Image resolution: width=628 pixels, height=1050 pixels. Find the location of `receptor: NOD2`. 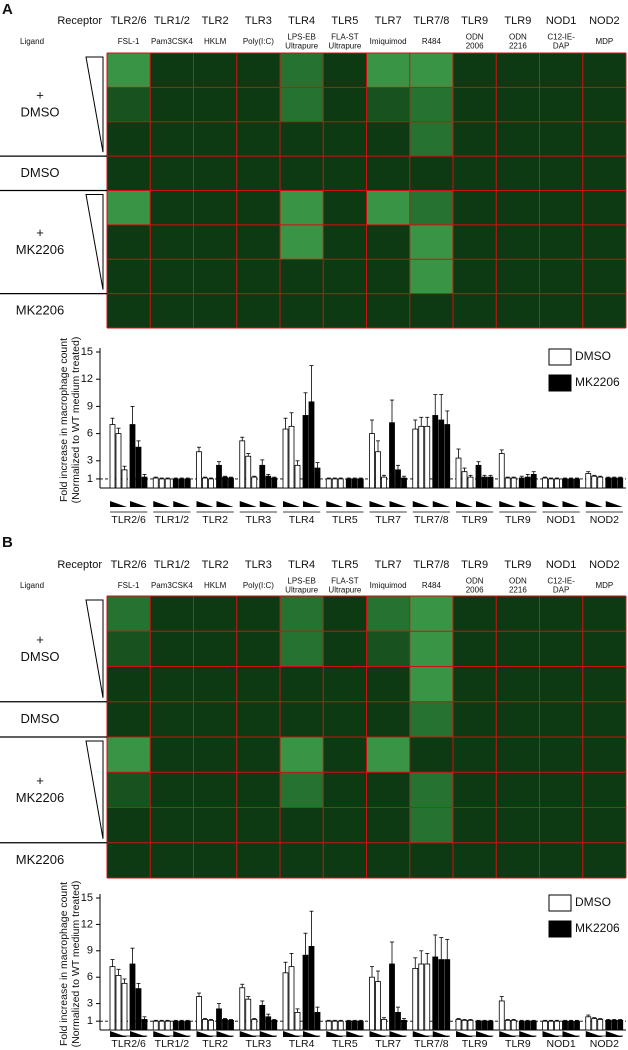

receptor: NOD2 is located at coordinates (604, 21).